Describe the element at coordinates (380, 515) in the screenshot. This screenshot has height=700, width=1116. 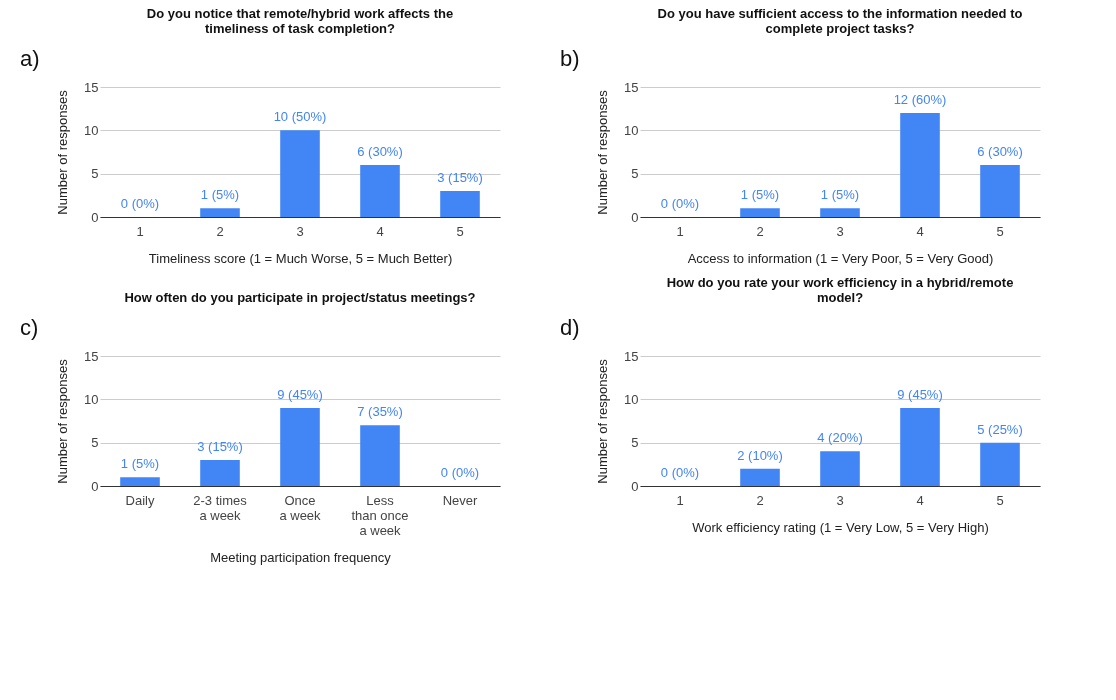
I see `x-tick-label: Less than once a week` at that location.